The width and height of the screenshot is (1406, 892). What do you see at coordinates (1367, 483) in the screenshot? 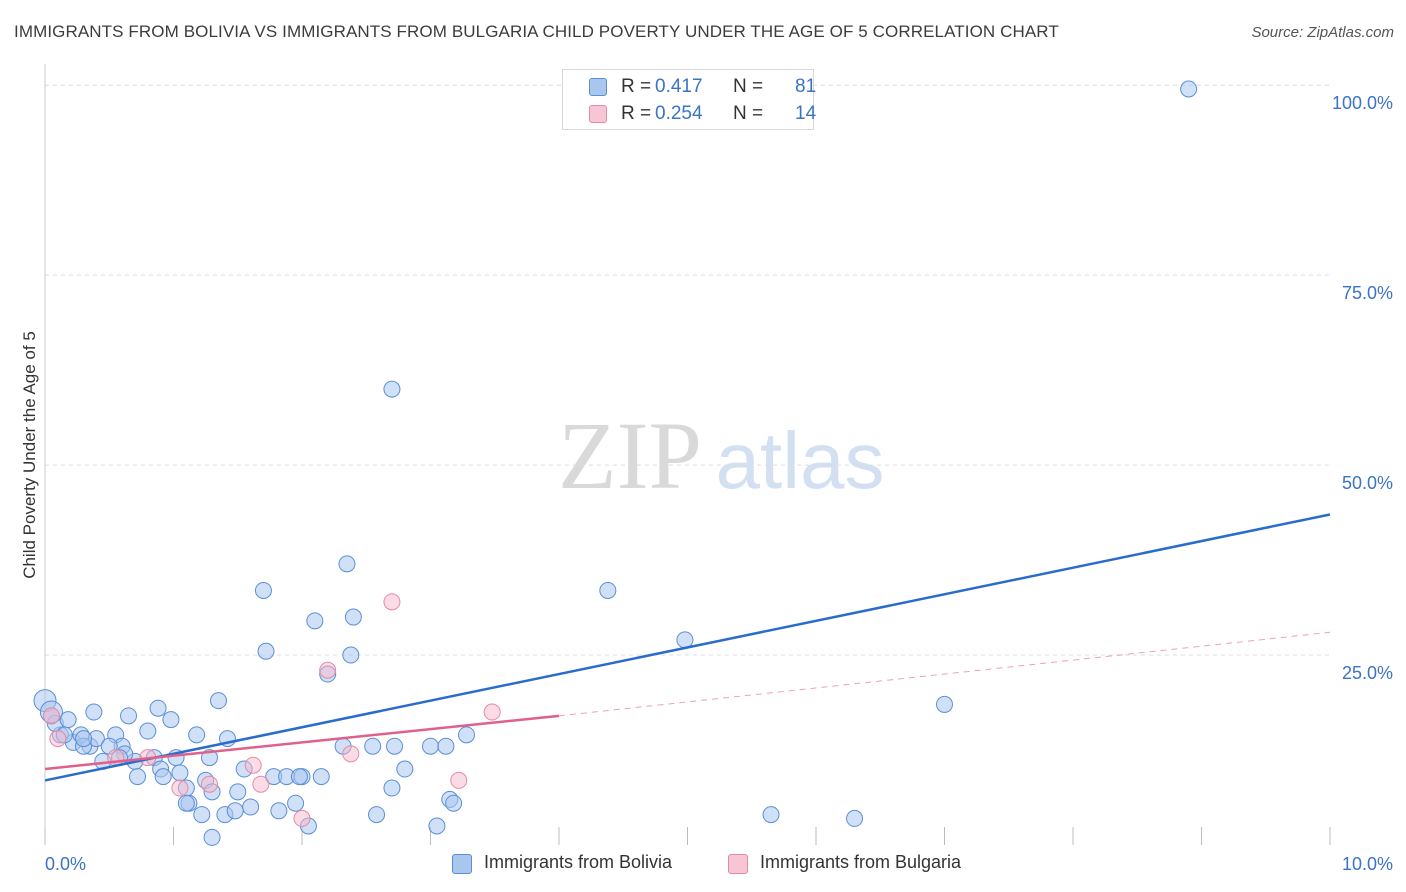
I see `y-tick-label: 50.0%` at bounding box center [1367, 483].